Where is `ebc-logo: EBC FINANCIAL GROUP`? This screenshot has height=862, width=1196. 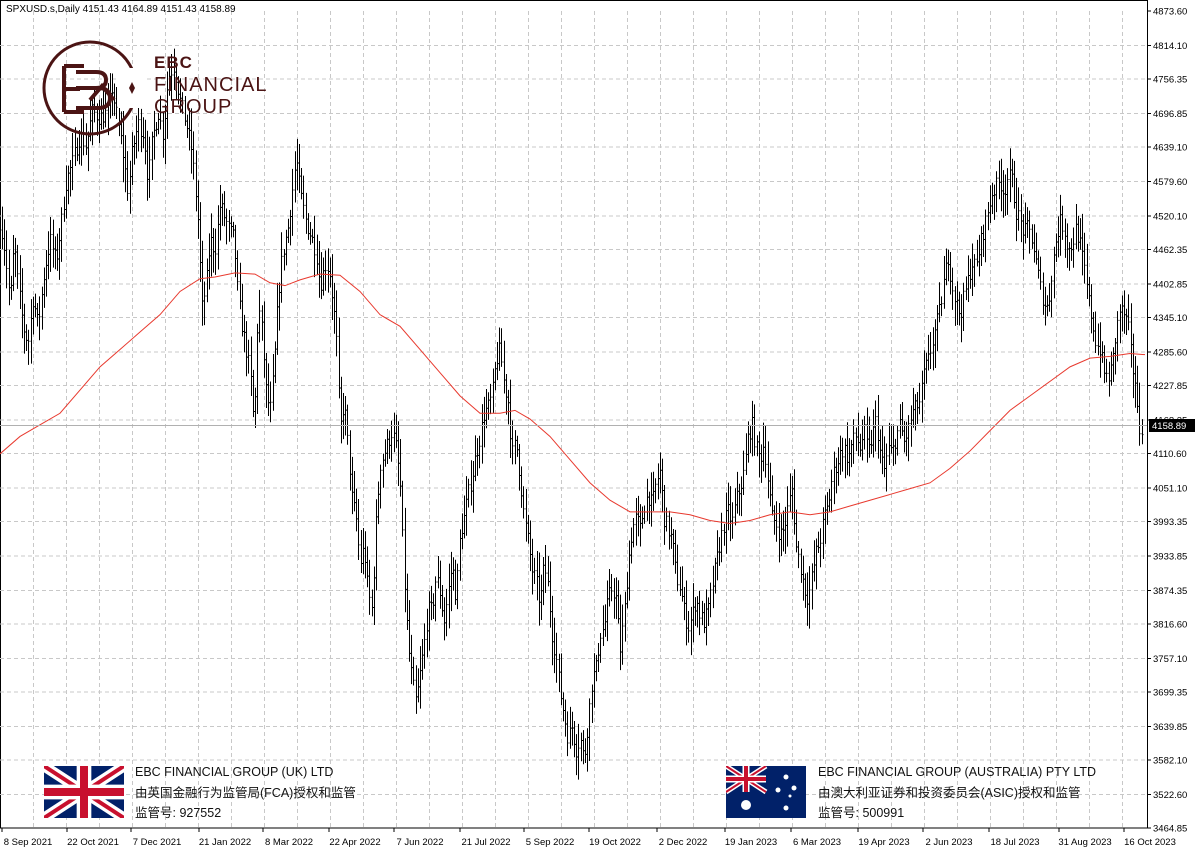 ebc-logo: EBC FINANCIAL GROUP is located at coordinates (160, 88).